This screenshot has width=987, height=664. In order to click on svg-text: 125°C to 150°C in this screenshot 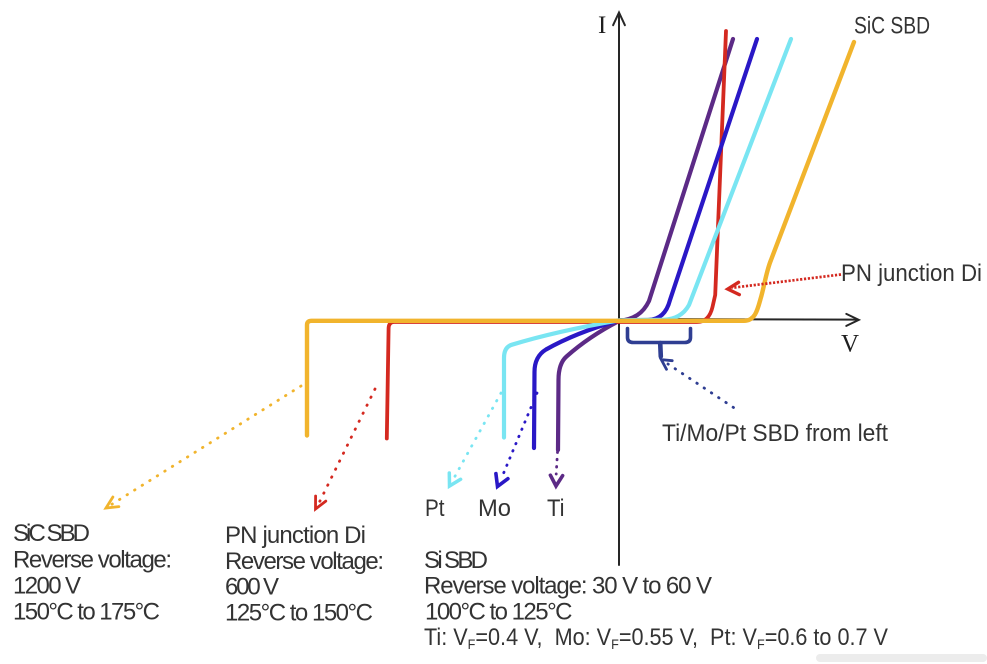, I will do `click(299, 613)`.